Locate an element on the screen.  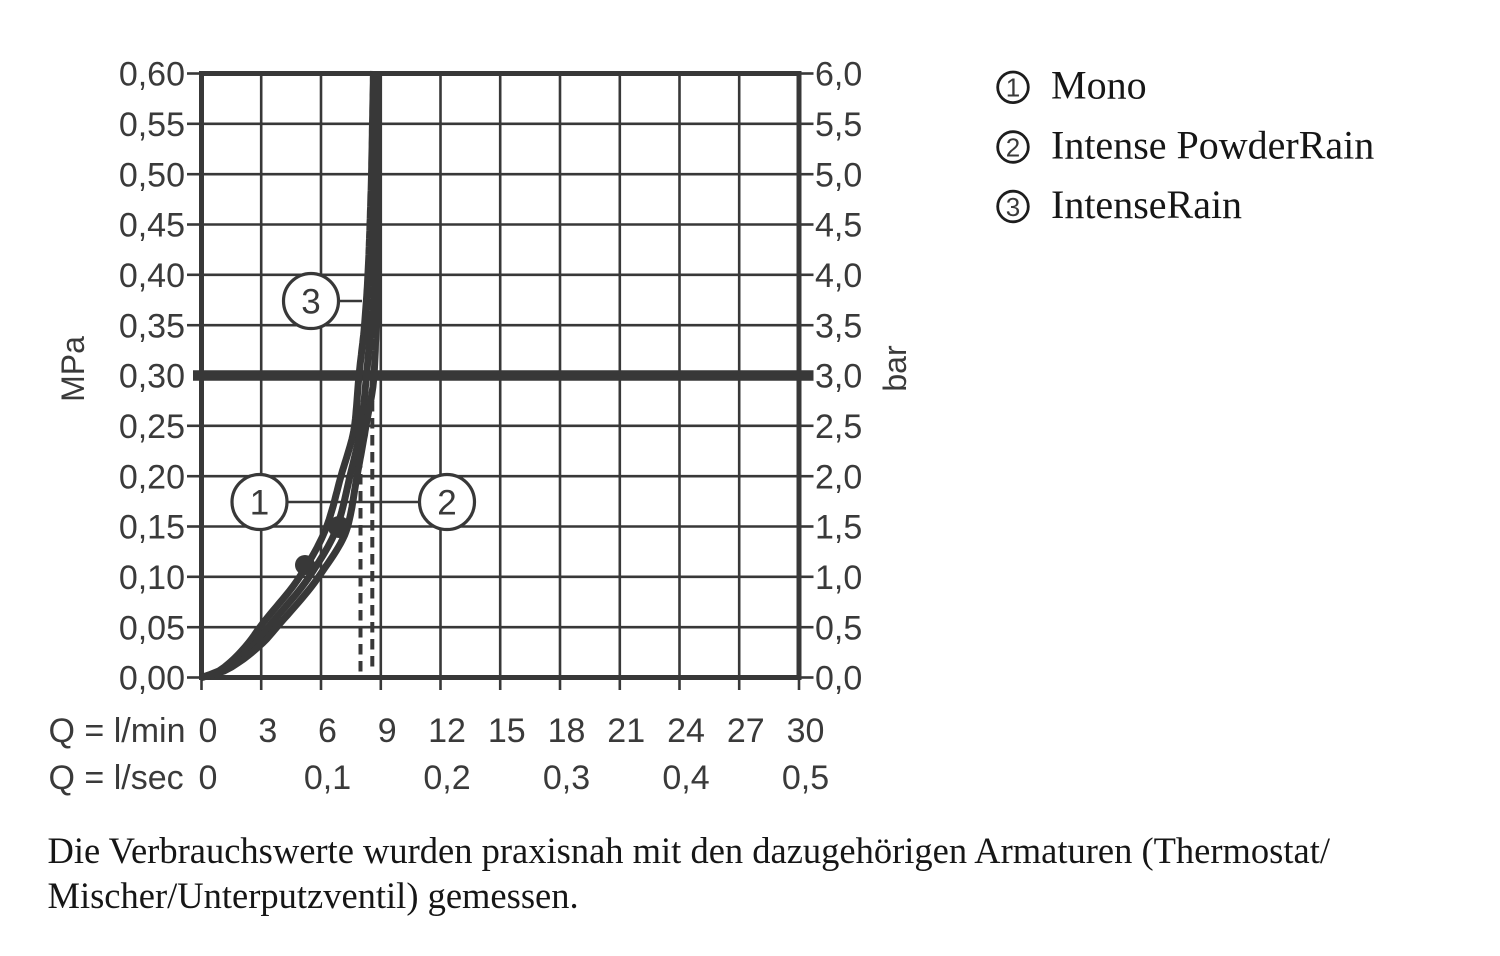
svg-text: 0,35 is located at coordinates (152, 326).